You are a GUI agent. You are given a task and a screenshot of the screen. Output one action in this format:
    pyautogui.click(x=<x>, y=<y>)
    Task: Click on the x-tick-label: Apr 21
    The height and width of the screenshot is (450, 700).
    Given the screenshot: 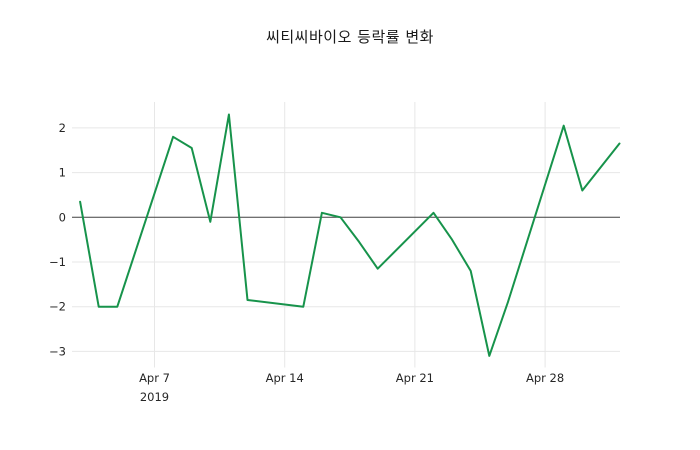 What is the action you would take?
    pyautogui.click(x=415, y=378)
    